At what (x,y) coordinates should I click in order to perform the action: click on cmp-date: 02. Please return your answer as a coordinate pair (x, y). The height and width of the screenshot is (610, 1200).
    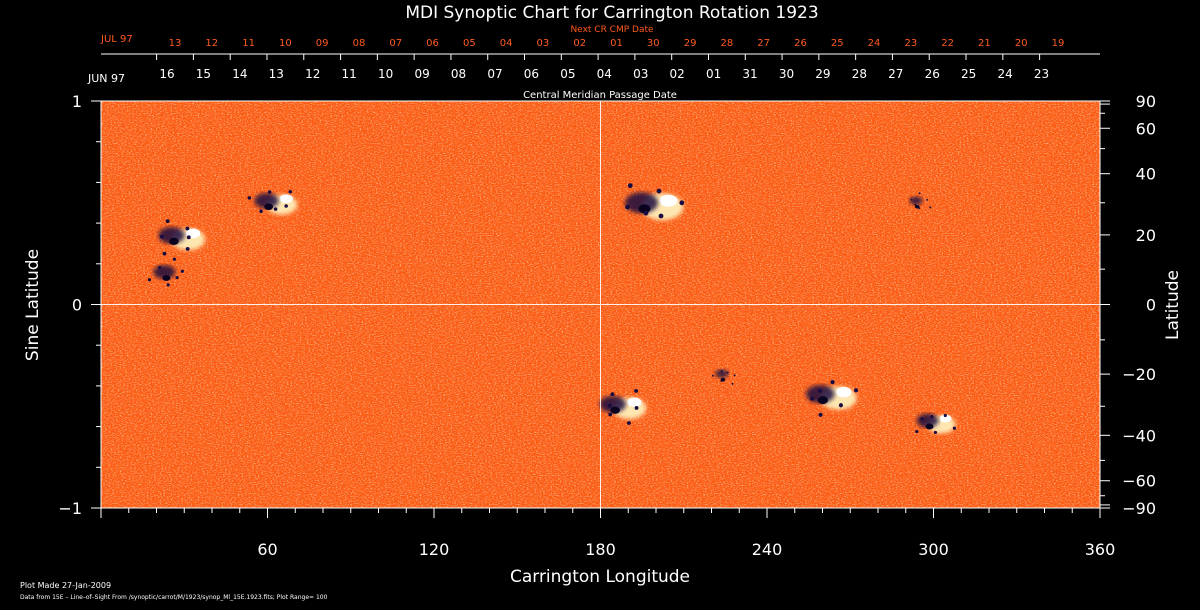
    Looking at the image, I should click on (677, 74).